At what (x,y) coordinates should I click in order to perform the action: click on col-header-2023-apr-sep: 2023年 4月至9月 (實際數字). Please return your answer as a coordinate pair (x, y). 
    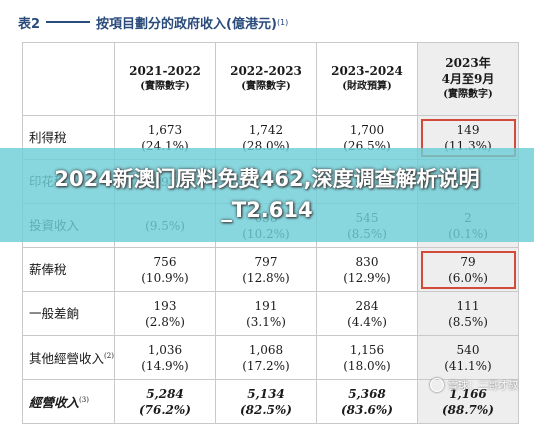
    Looking at the image, I should click on (468, 79).